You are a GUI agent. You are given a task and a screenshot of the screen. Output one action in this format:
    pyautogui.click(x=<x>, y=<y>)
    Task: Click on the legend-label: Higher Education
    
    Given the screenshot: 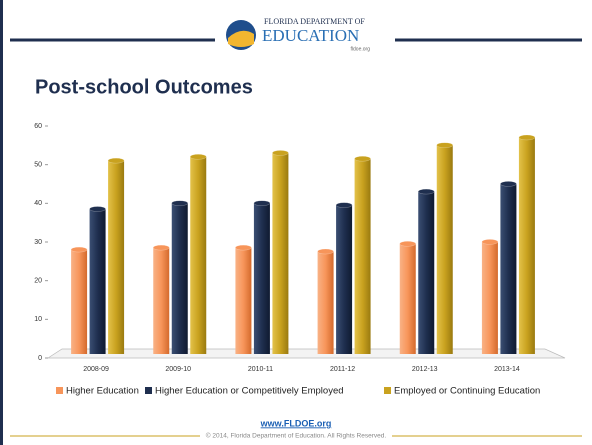 What is the action you would take?
    pyautogui.click(x=102, y=391)
    